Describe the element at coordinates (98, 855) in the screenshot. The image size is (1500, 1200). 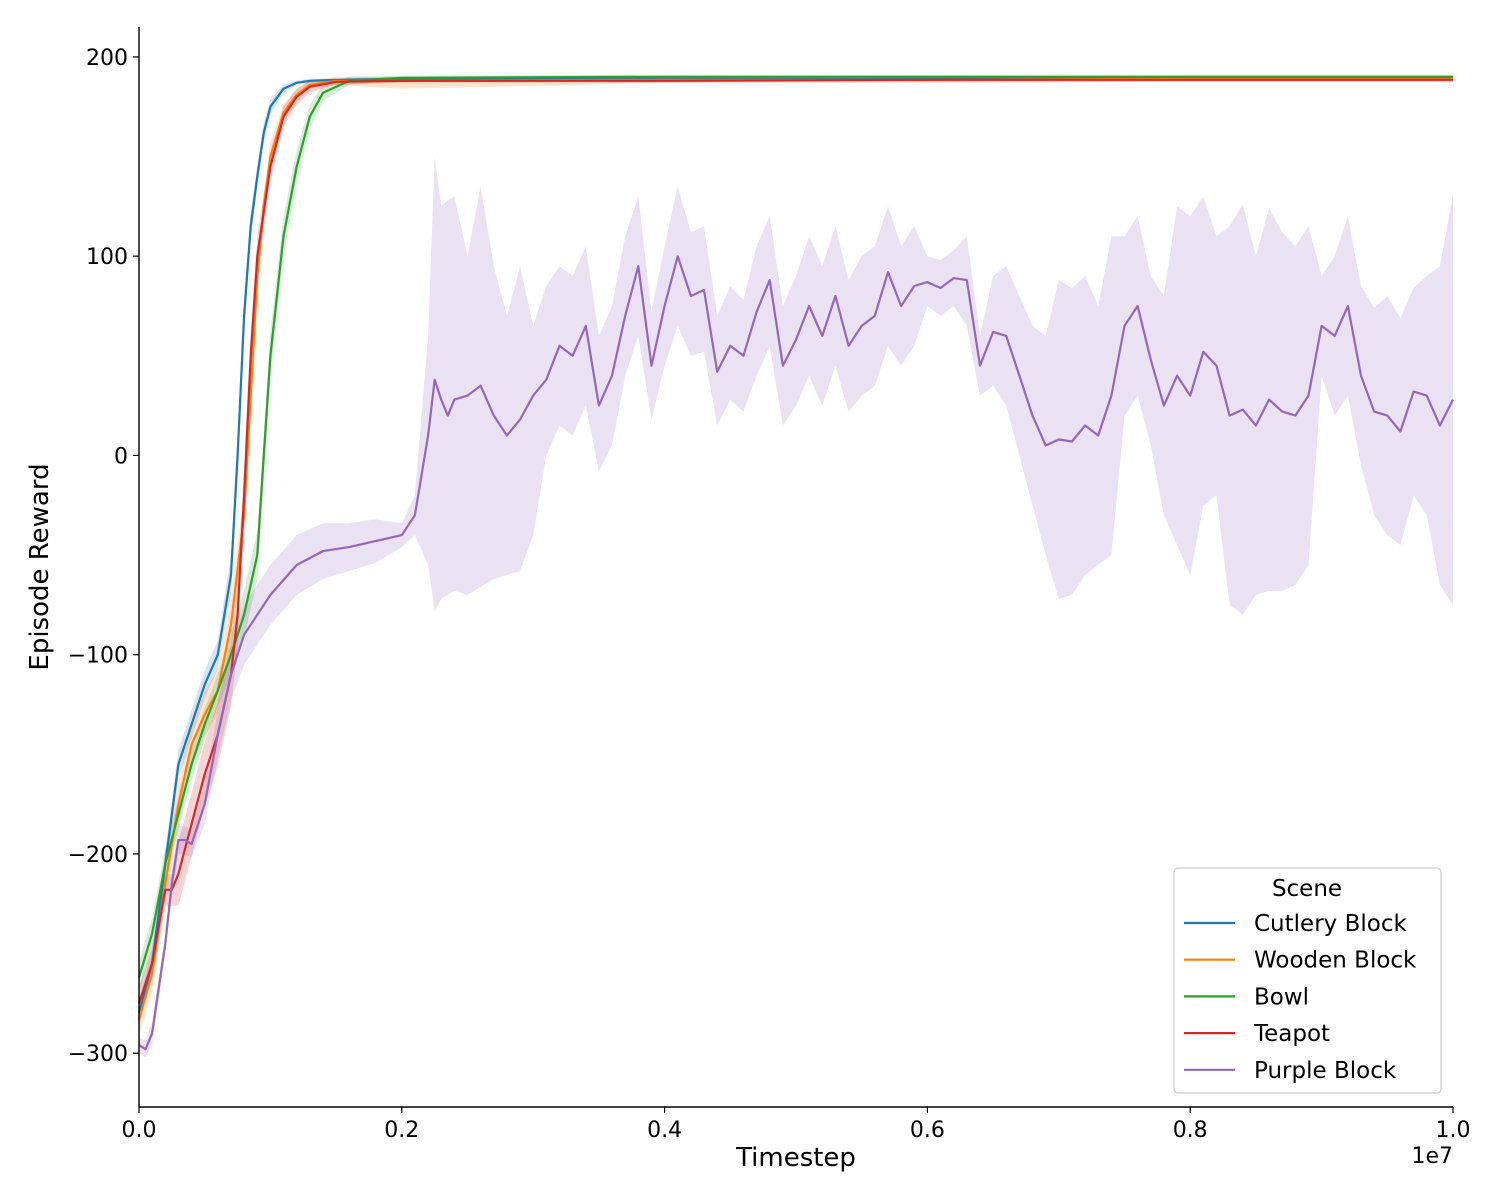
I see `y-tick-label: −200` at that location.